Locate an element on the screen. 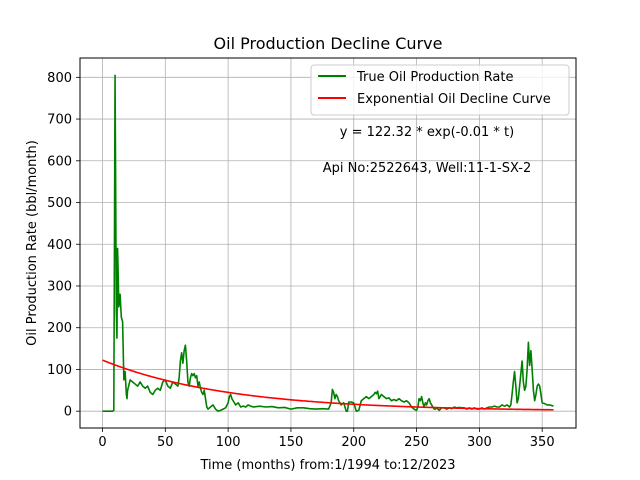 Image resolution: width=640 pixels, height=480 pixels. y-tick-label: 500 is located at coordinates (59, 203).